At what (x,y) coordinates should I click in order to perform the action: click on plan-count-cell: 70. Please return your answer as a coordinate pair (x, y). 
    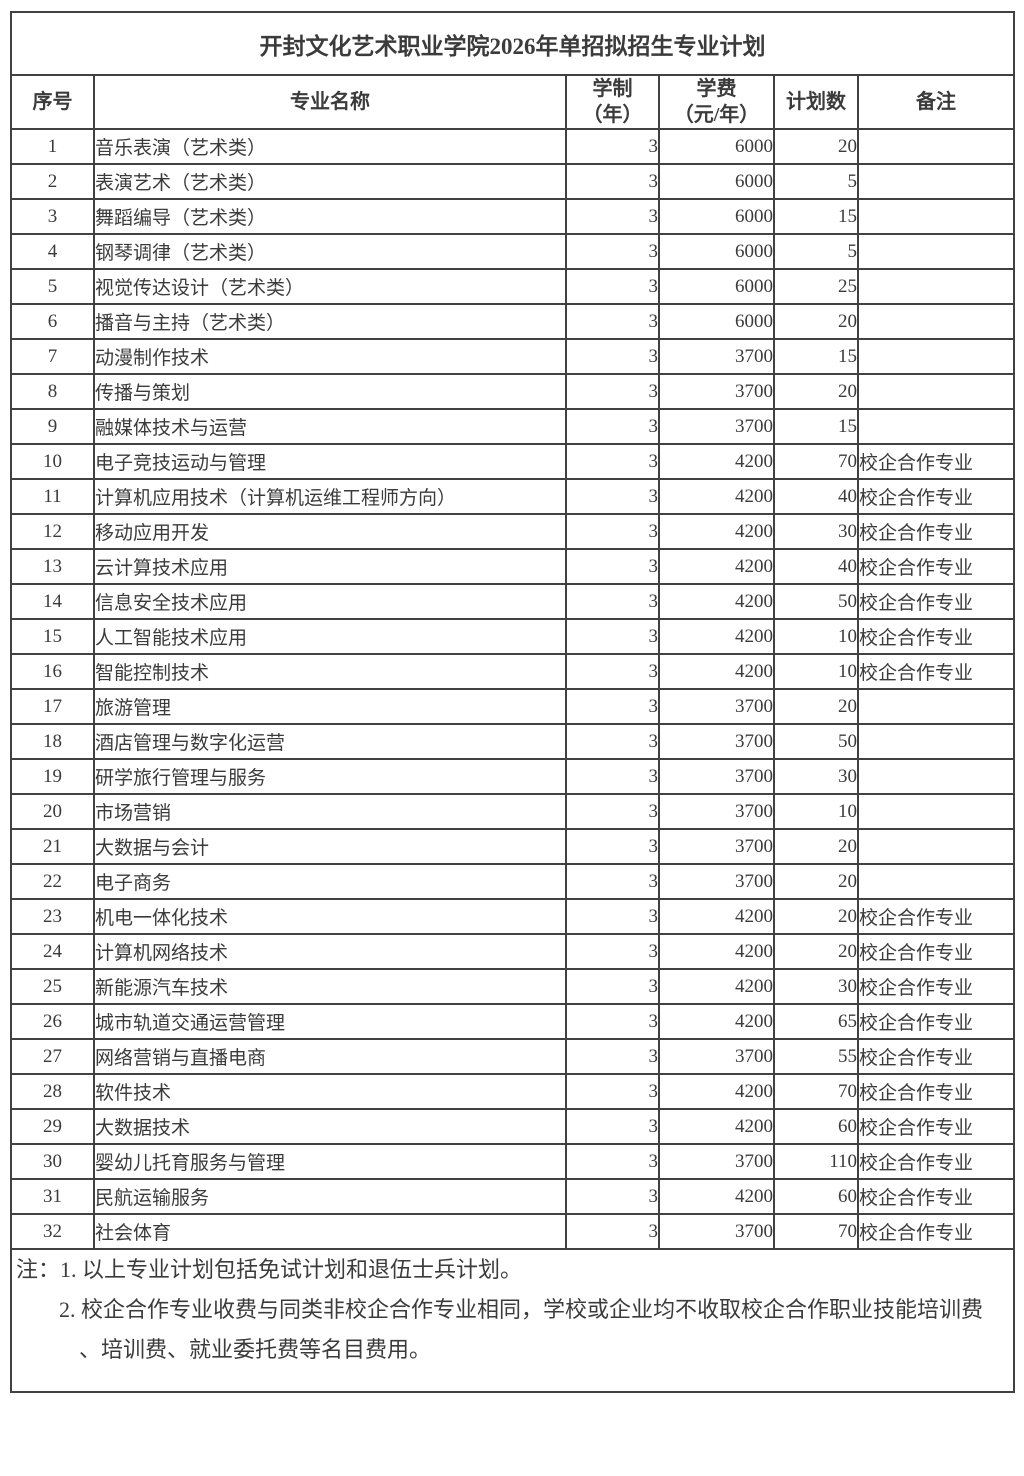
    Looking at the image, I should click on (816, 1231).